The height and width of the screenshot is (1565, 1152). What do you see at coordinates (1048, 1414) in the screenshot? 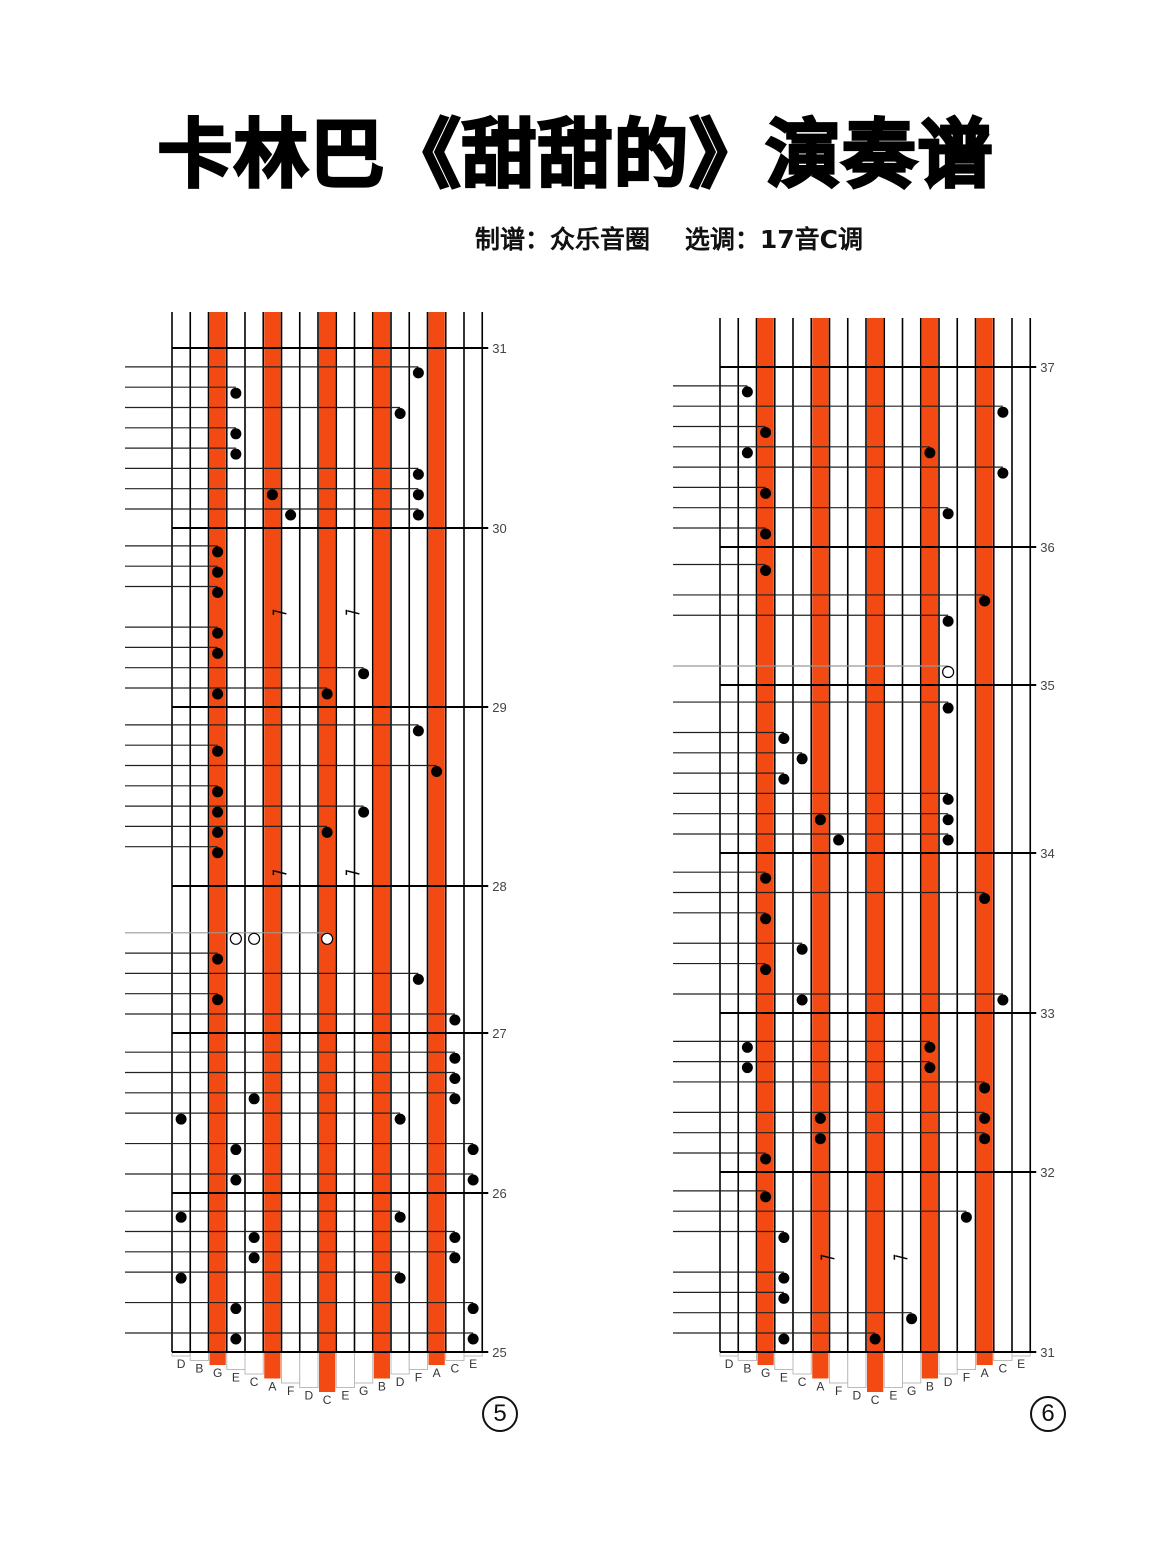
I see `page-number: 6` at bounding box center [1048, 1414].